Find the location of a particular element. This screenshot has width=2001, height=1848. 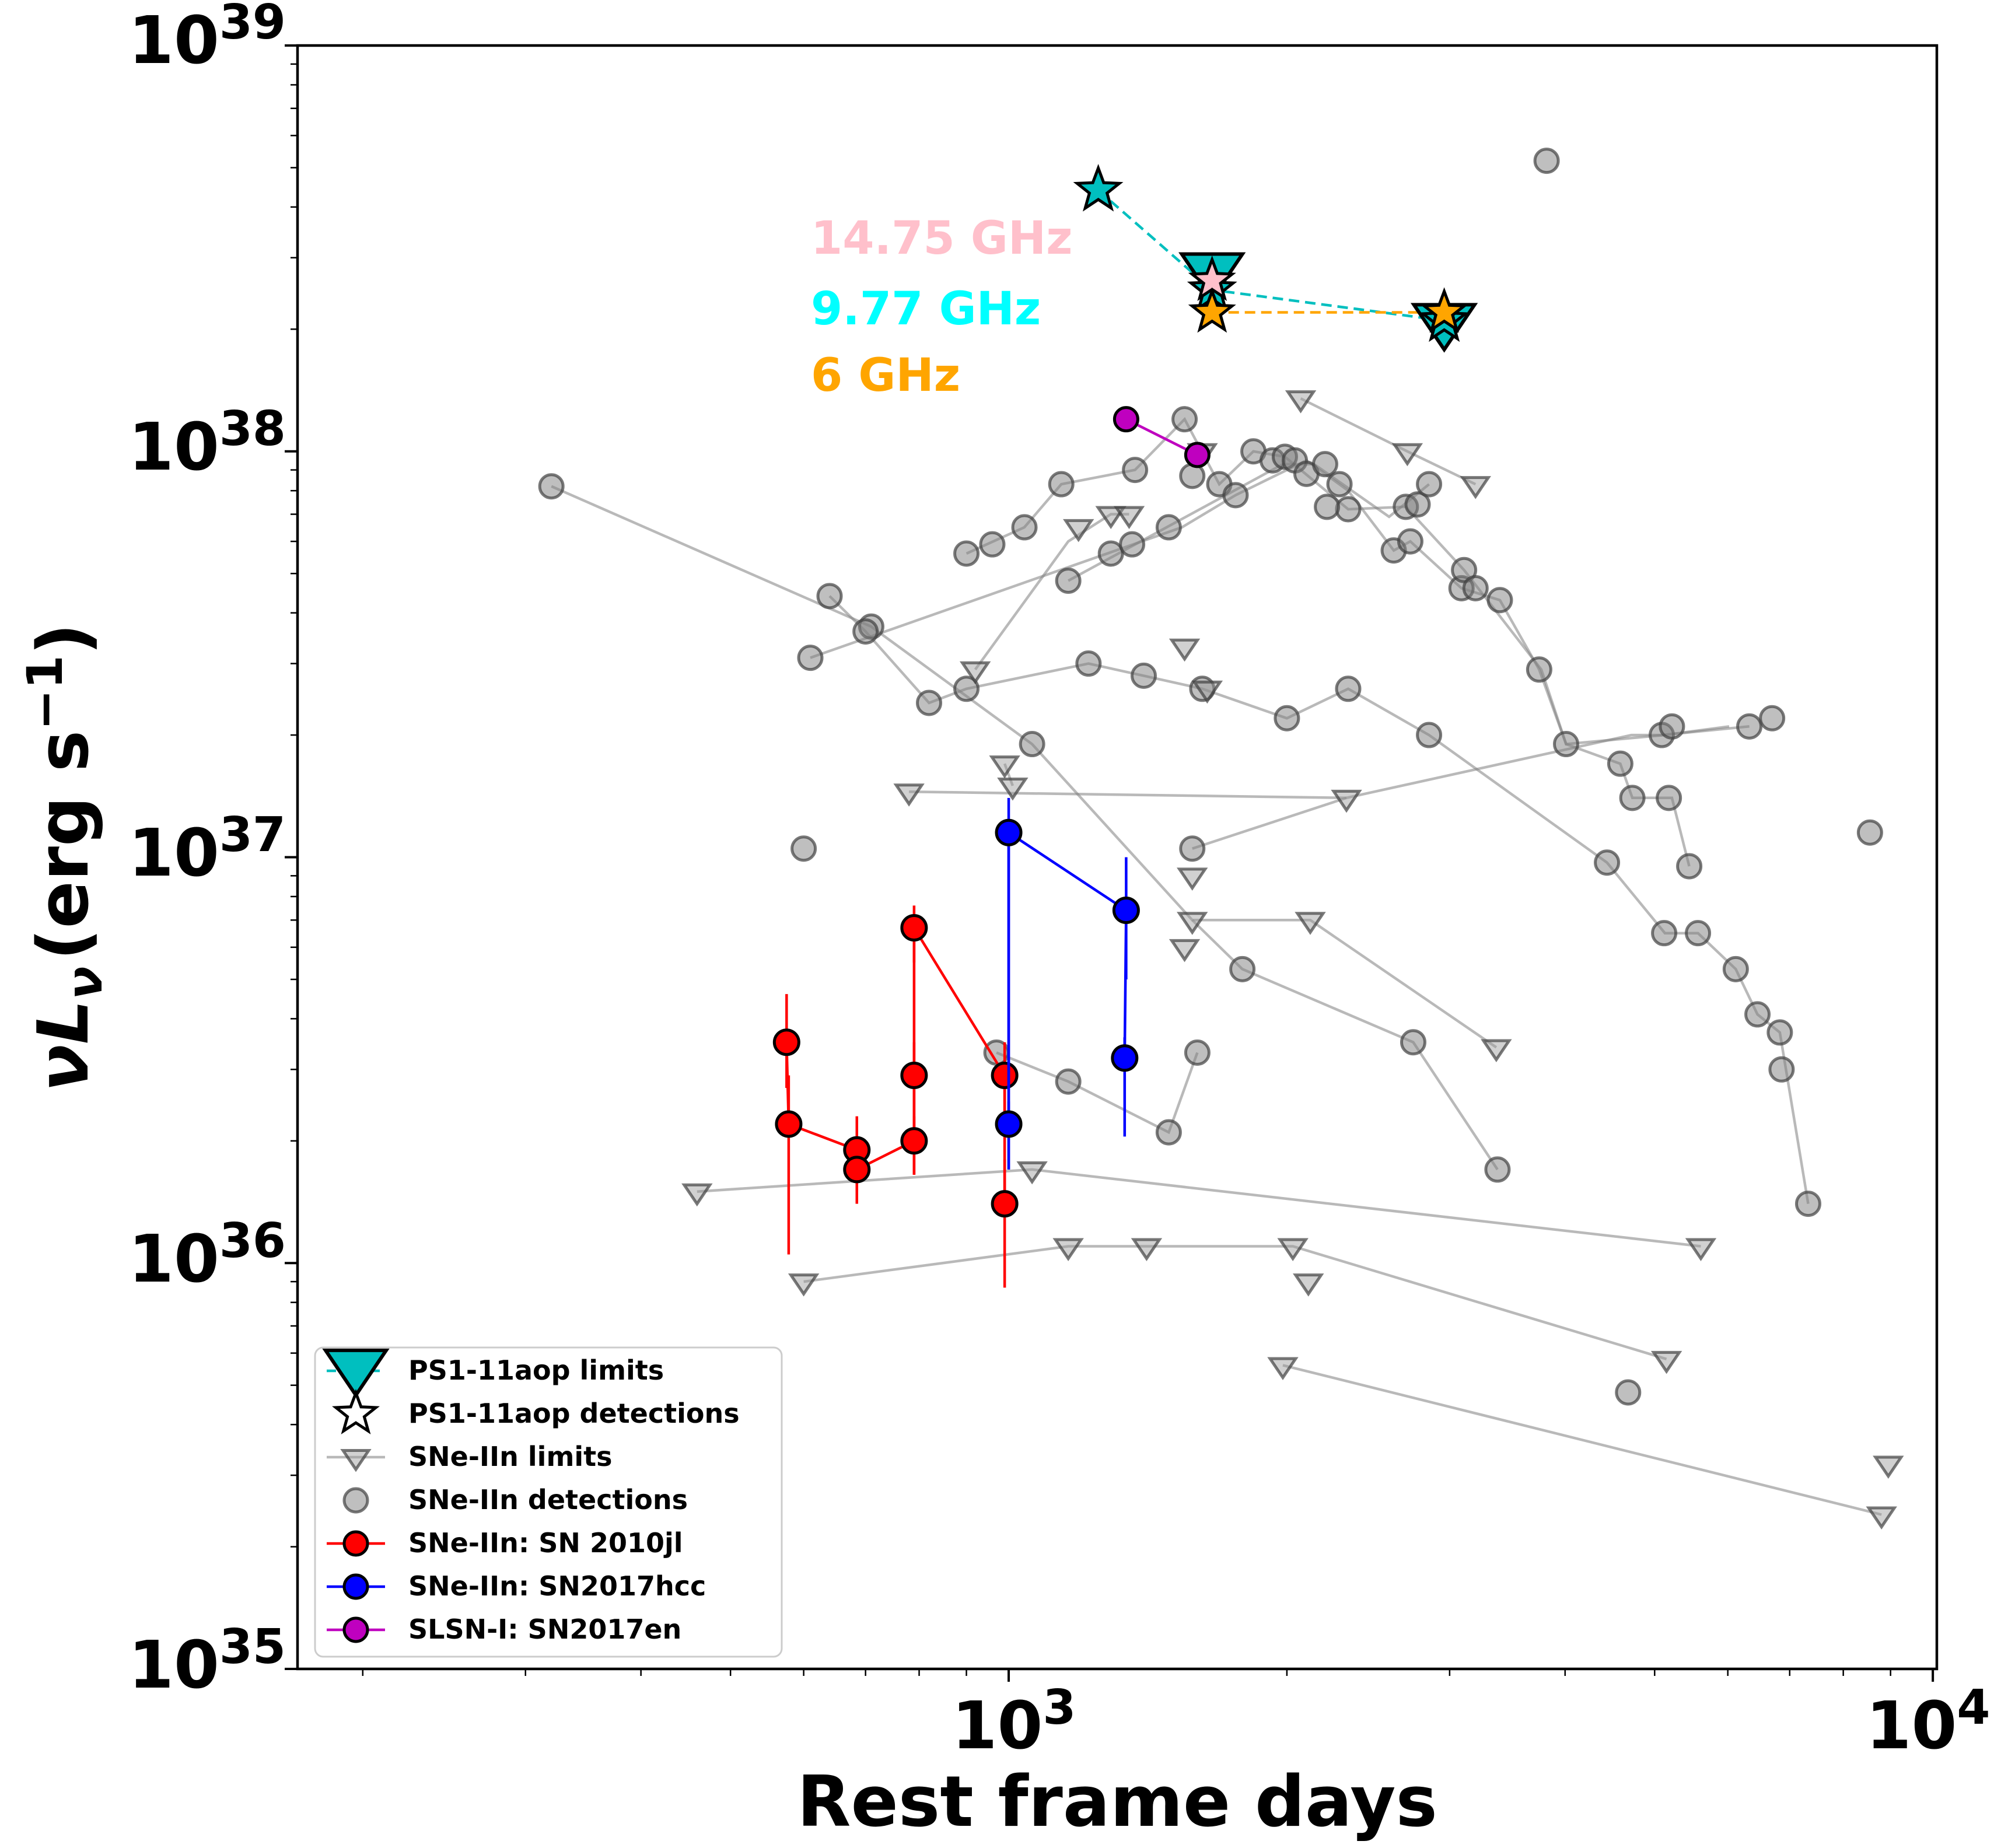

sn2017en-line is located at coordinates (1161, 437).